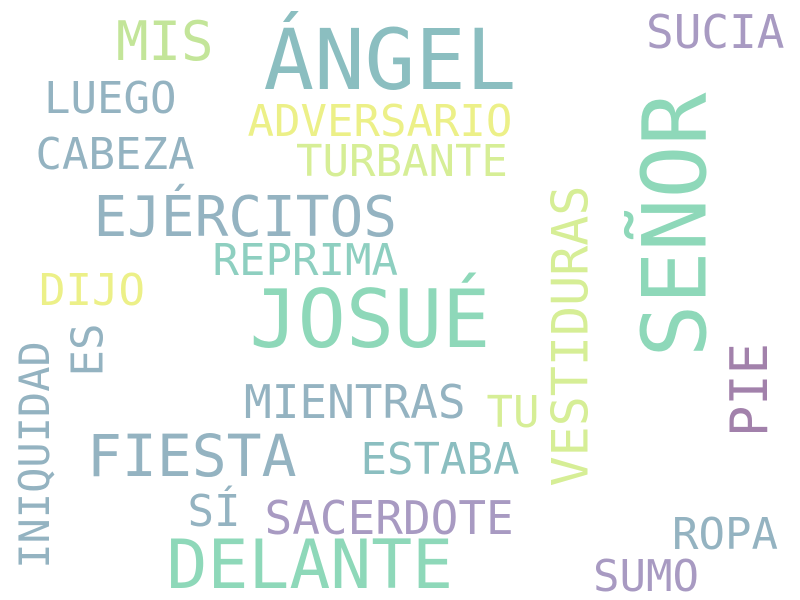 Image resolution: width=800 pixels, height=600 pixels. I want to click on word-dijo: DIJO, so click(92, 290).